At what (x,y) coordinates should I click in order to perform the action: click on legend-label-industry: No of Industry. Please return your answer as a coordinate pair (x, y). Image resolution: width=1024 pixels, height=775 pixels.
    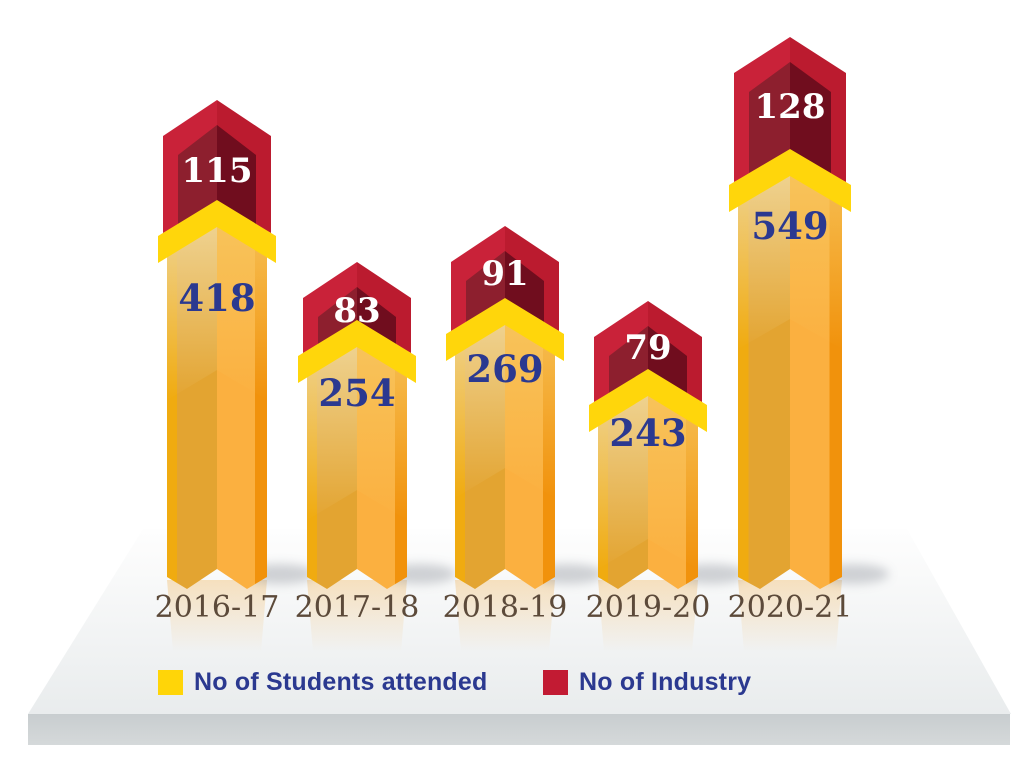
    Looking at the image, I should click on (665, 682).